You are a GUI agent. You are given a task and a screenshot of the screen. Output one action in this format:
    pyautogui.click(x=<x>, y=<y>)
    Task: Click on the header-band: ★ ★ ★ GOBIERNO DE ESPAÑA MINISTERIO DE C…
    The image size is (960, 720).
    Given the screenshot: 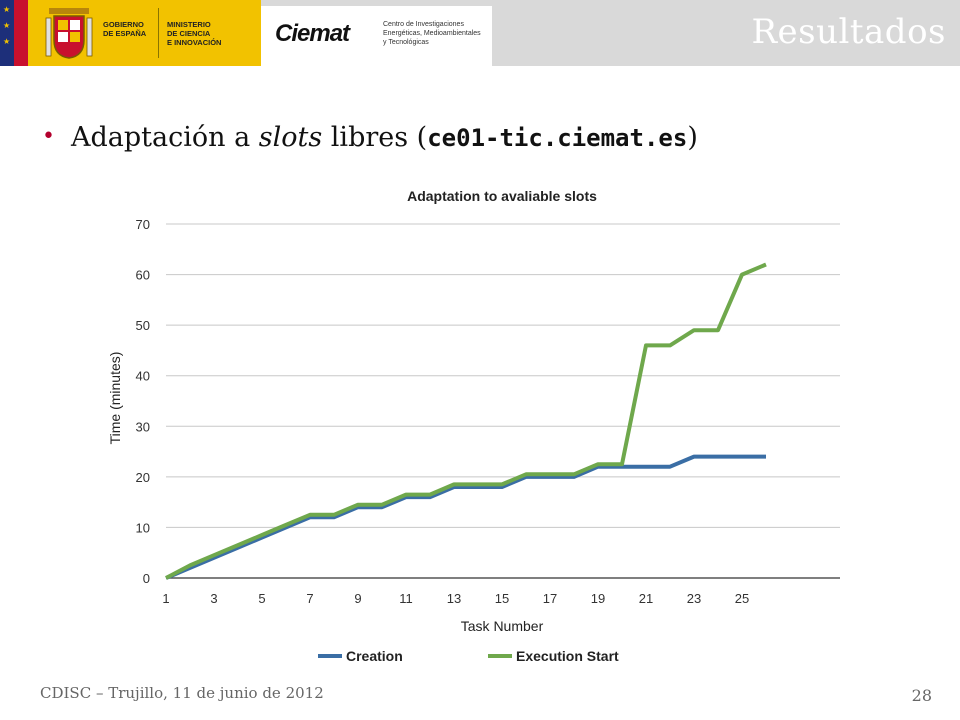 What is the action you would take?
    pyautogui.click(x=480, y=33)
    